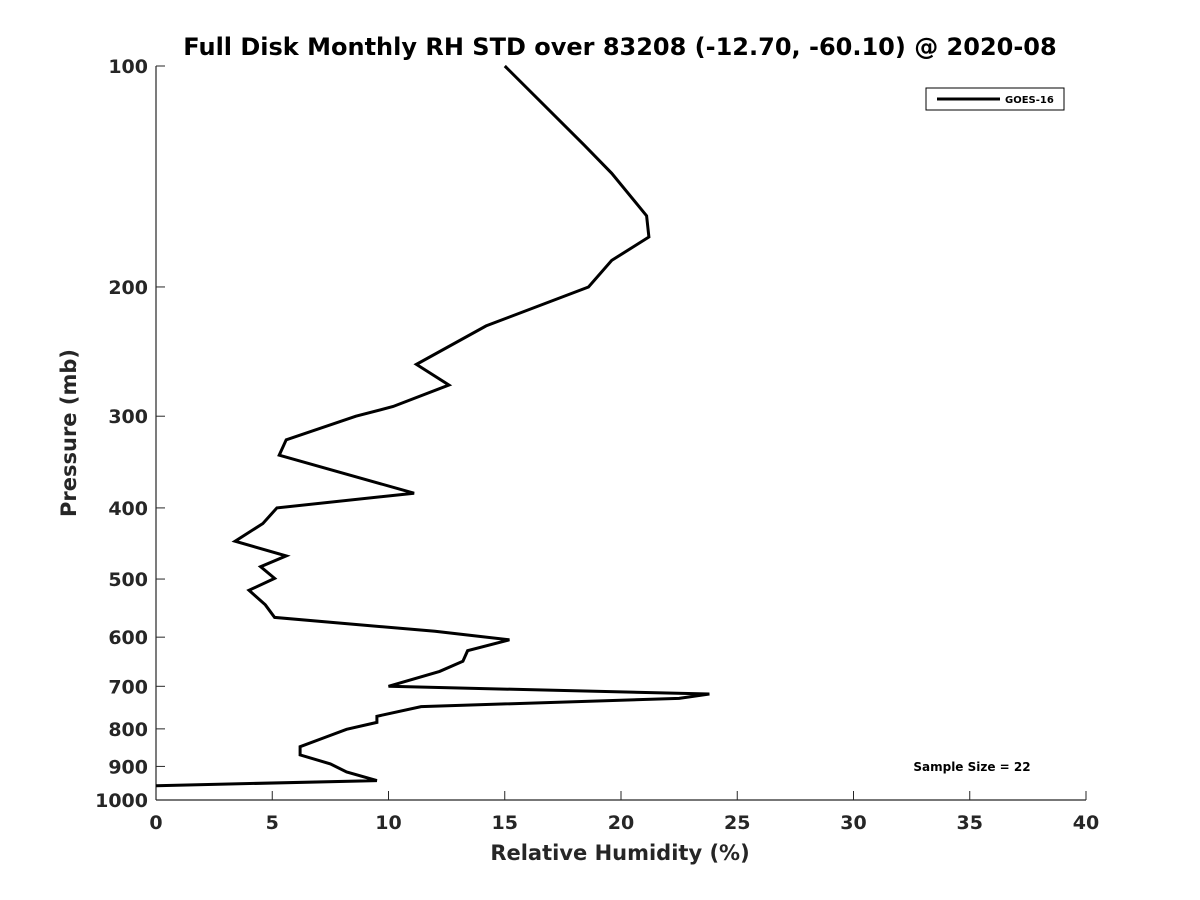 Image resolution: width=1200 pixels, height=900 pixels. Describe the element at coordinates (69, 433) in the screenshot. I see `y-axis-label: Pressure (mb)` at that location.